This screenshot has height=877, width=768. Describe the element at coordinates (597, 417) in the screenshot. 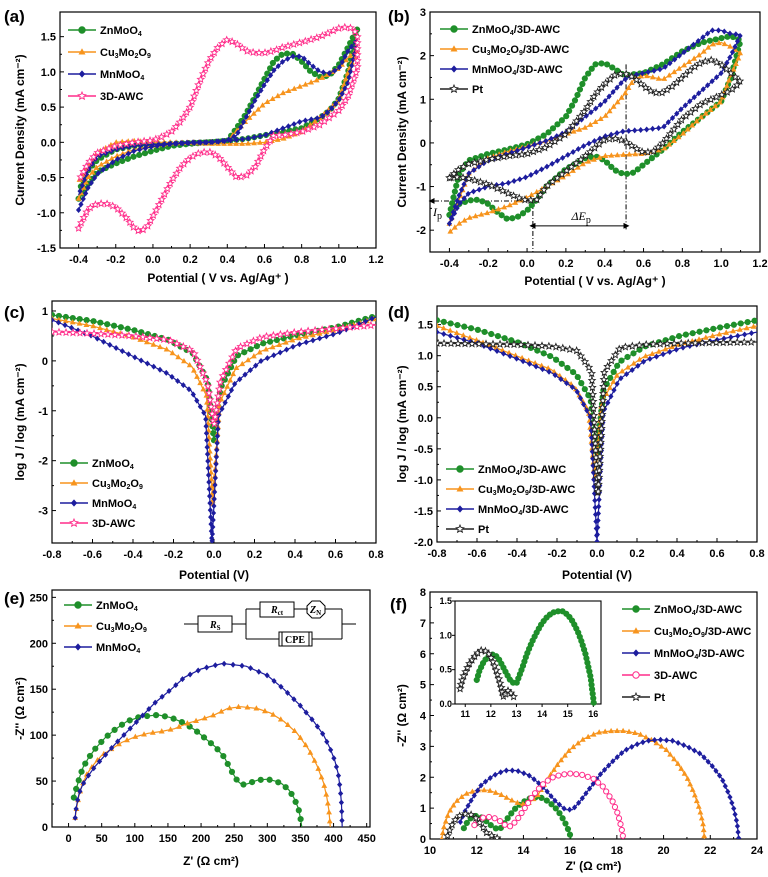

I see `series-pt` at that location.